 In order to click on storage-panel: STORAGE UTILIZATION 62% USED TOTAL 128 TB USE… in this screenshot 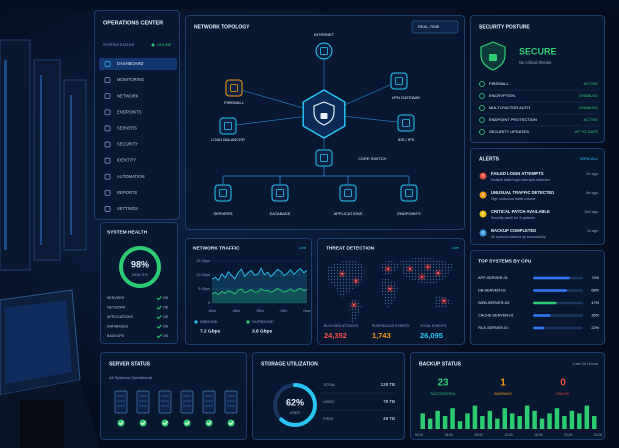, I will do `click(328, 396)`.